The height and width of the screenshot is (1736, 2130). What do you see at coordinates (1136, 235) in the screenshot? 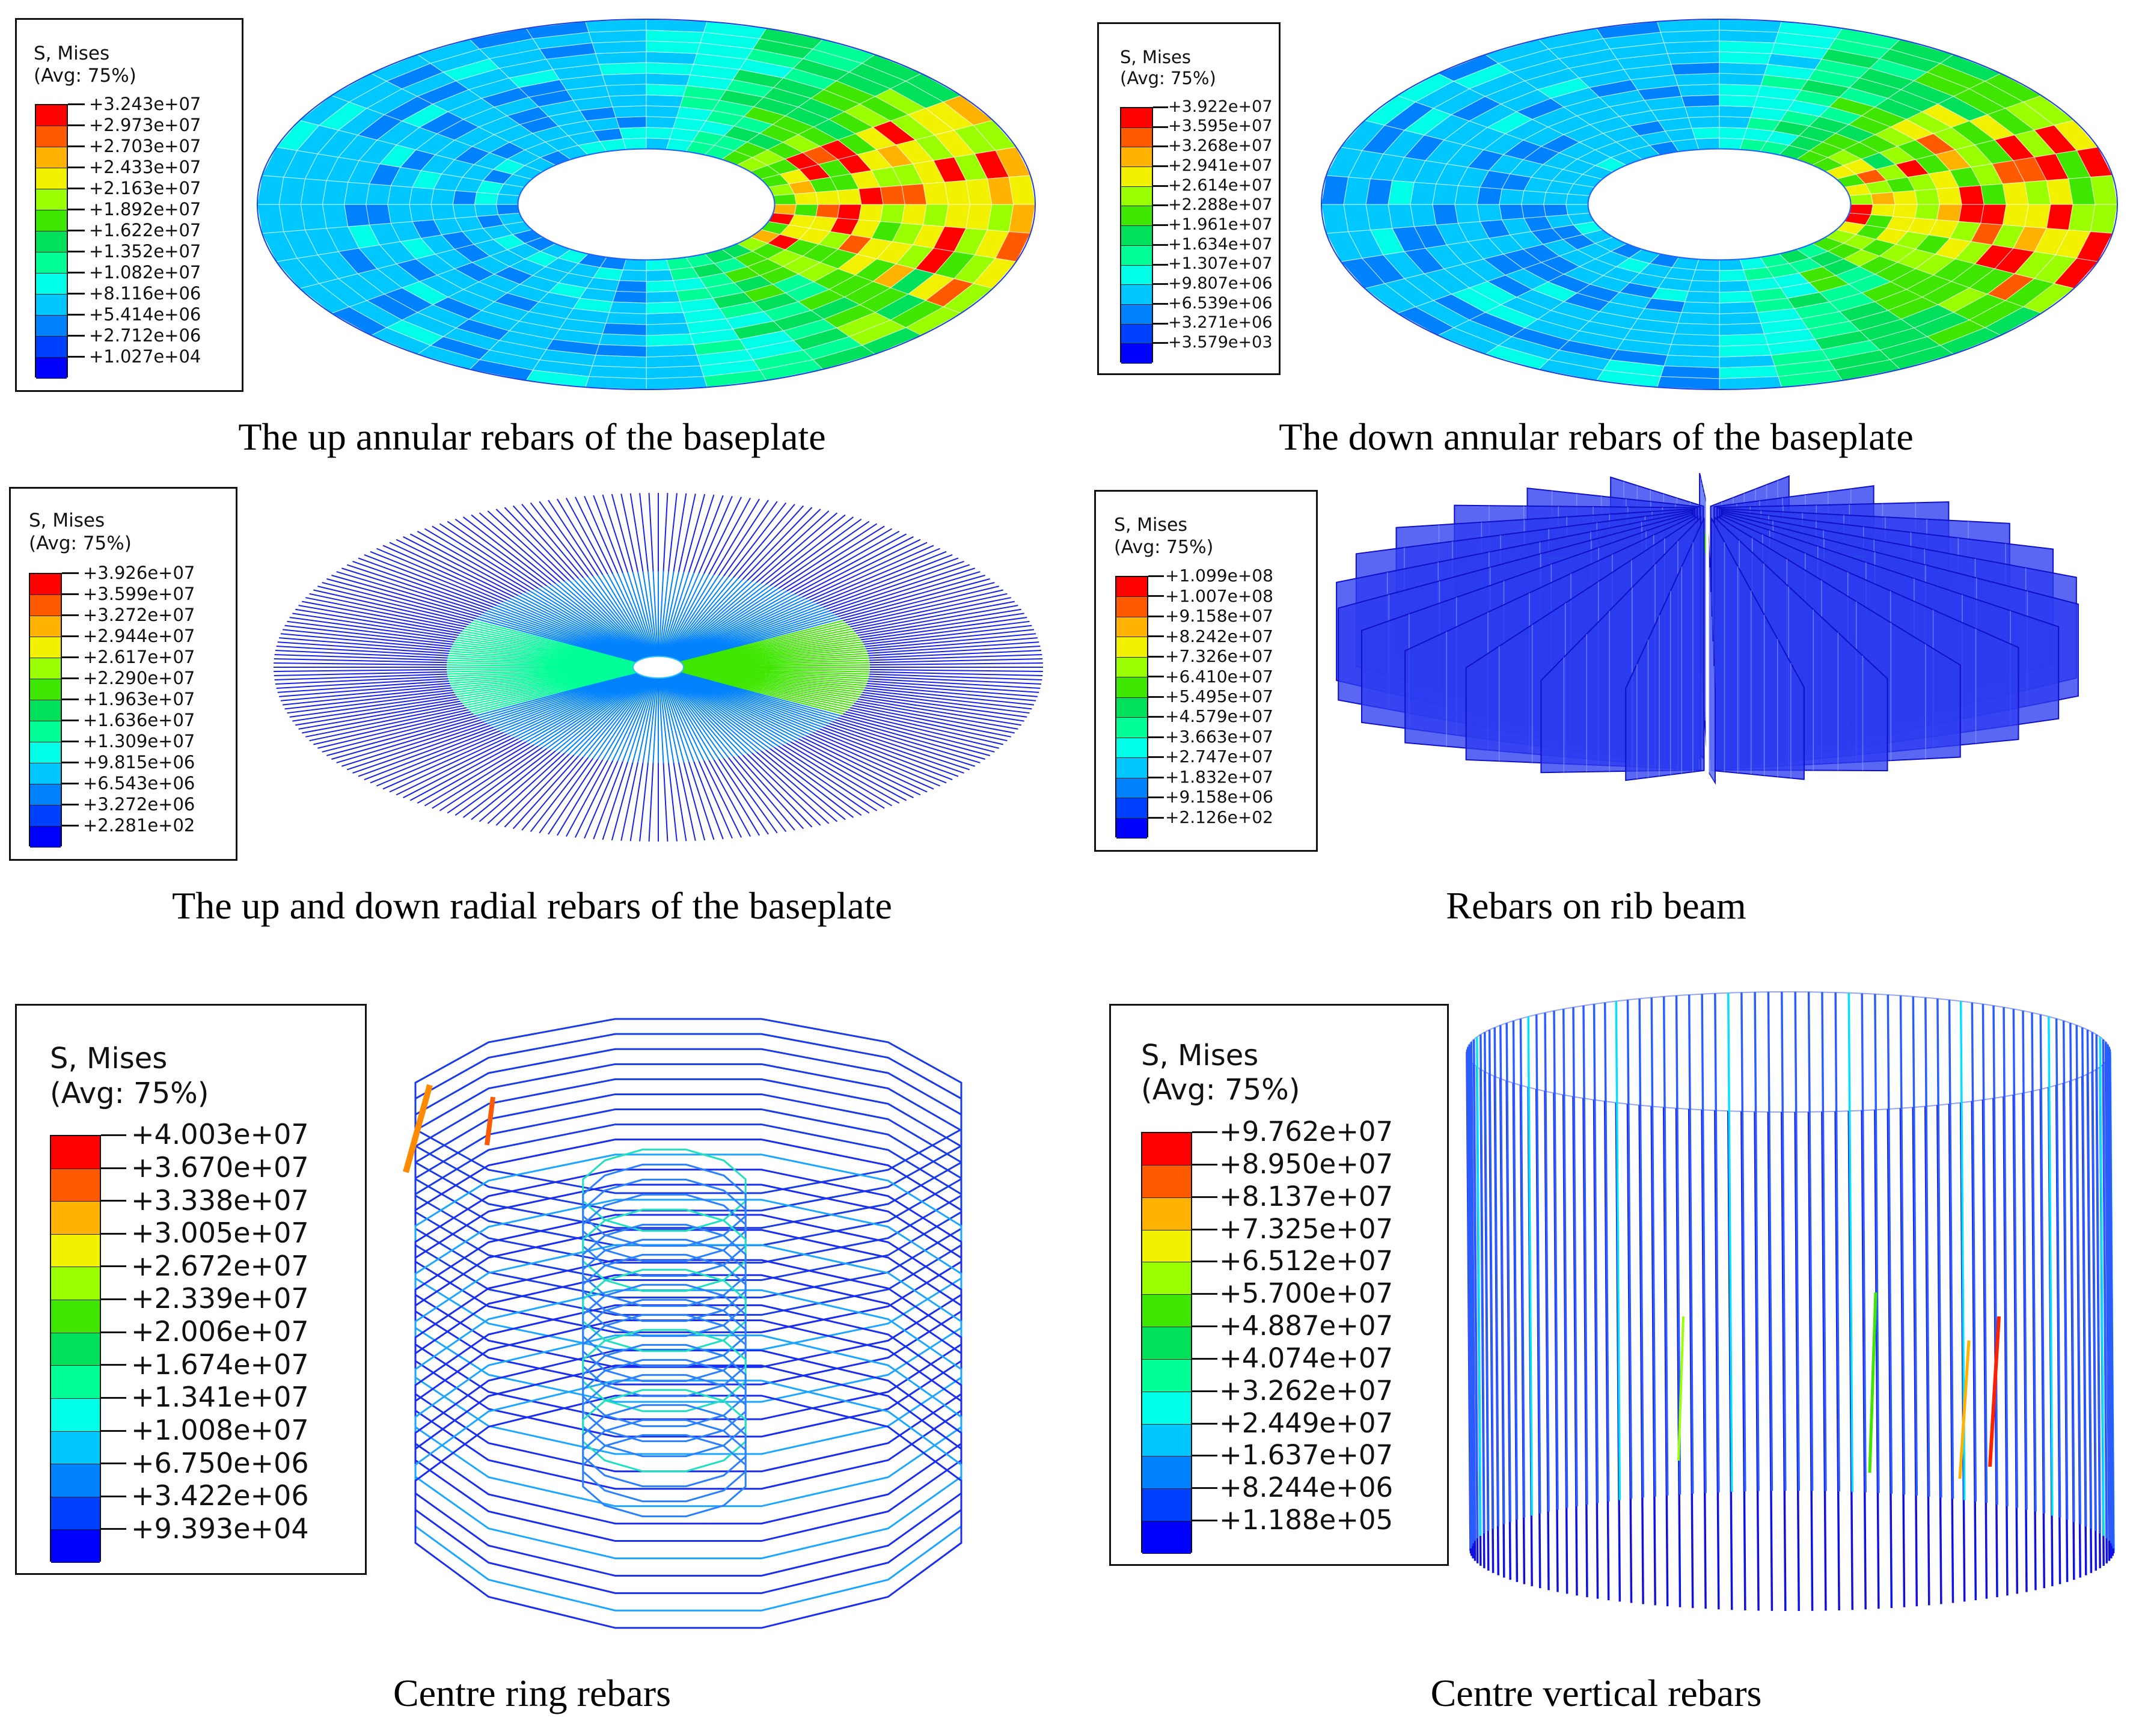
I see `color-scale` at bounding box center [1136, 235].